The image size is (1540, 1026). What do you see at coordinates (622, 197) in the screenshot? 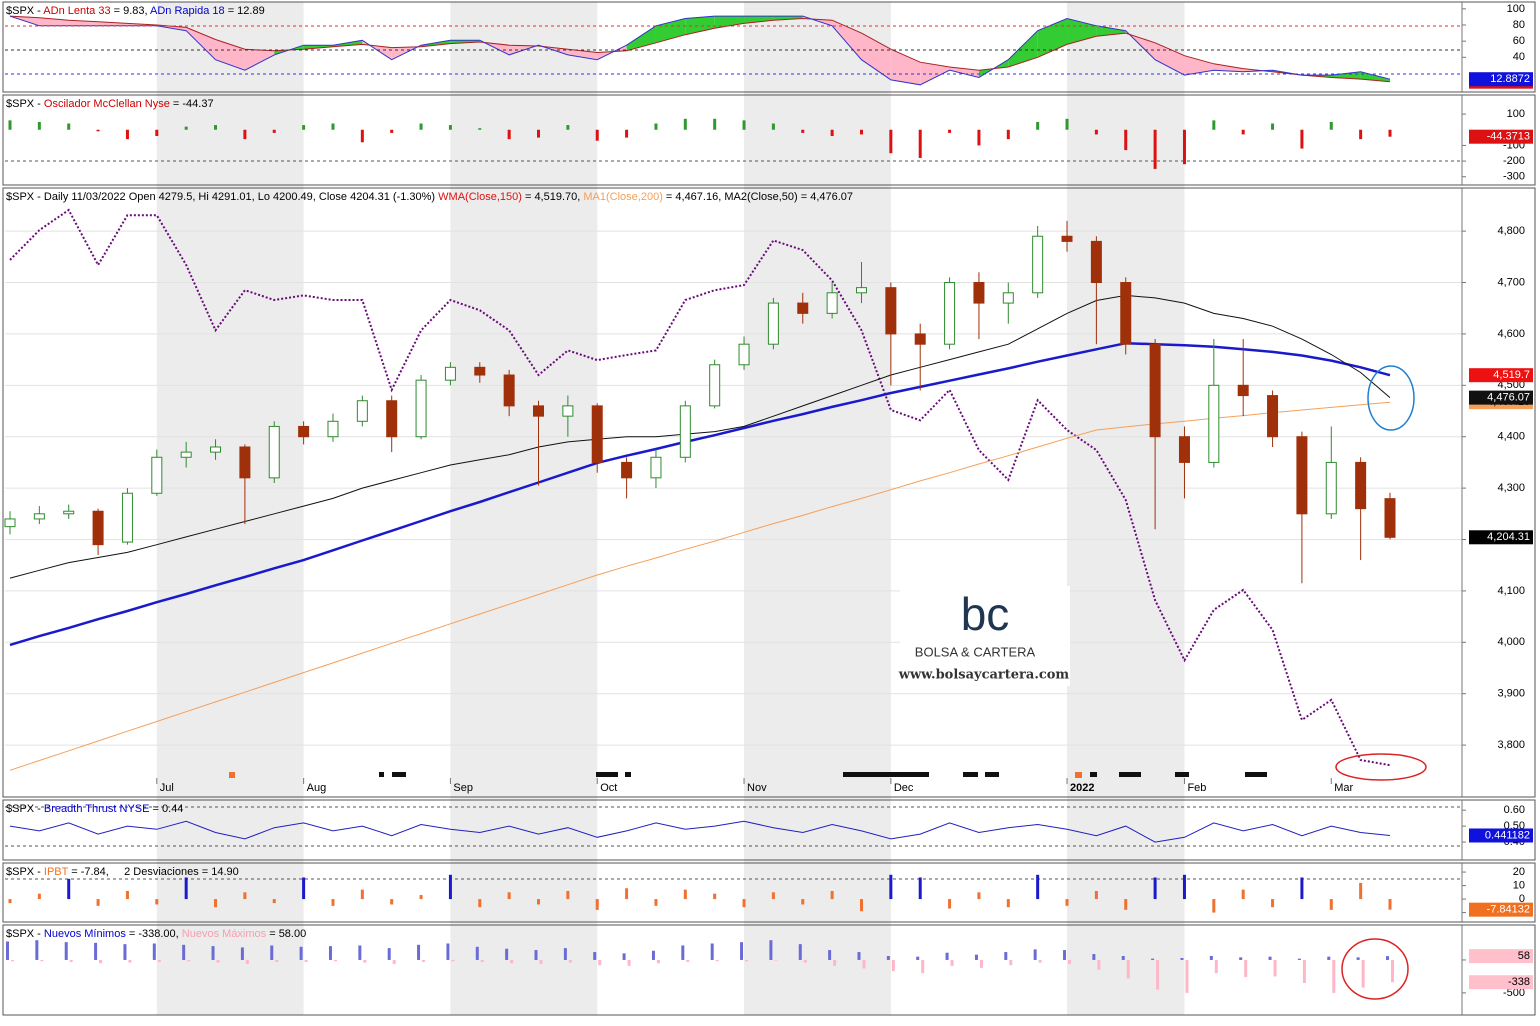
I see `title-part: MA1(Close,200)` at bounding box center [622, 197].